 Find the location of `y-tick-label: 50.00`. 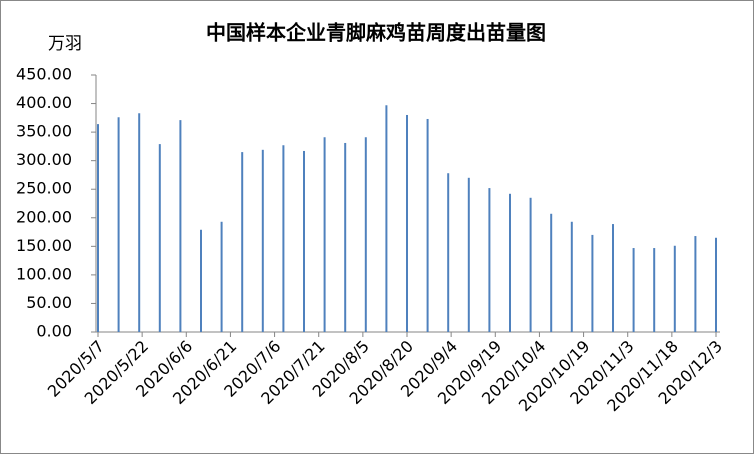

y-tick-label: 50.00 is located at coordinates (49, 302).